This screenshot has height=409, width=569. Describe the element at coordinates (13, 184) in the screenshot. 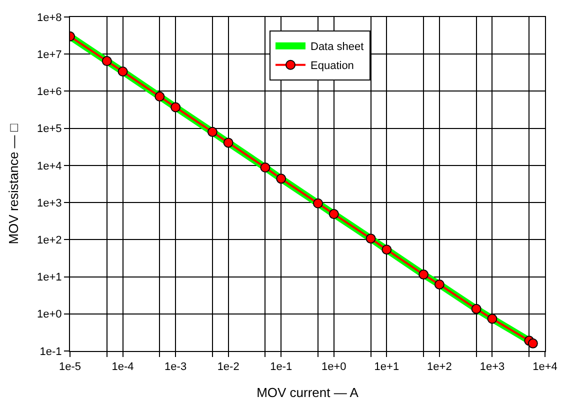

I see `y-axis-title: MOV resistance — □` at that location.